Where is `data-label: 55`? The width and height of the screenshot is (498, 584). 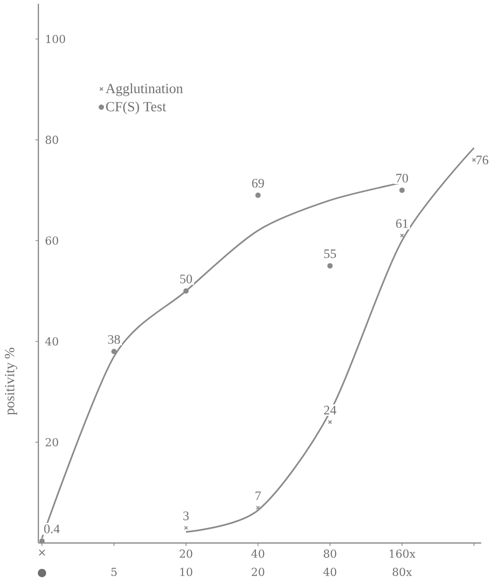 data-label: 55 is located at coordinates (330, 254).